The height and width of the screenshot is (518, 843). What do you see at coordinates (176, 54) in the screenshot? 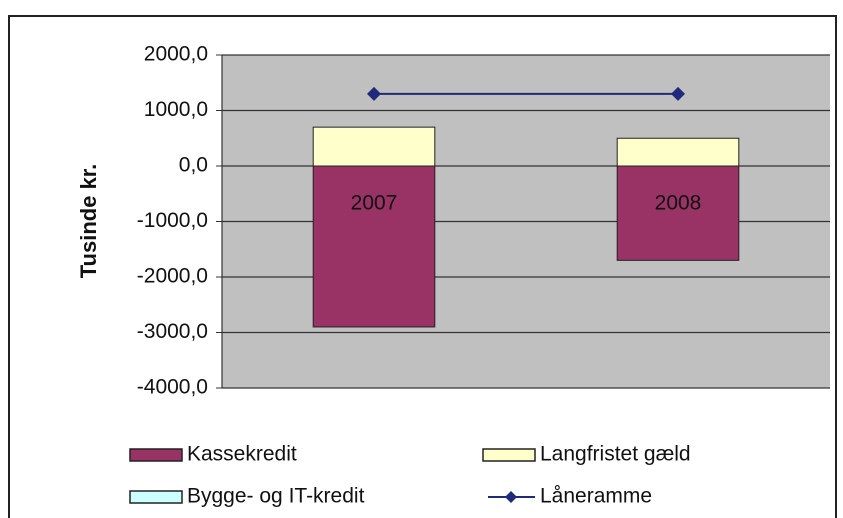
I see `y-tick-label: 2000,0` at bounding box center [176, 54].